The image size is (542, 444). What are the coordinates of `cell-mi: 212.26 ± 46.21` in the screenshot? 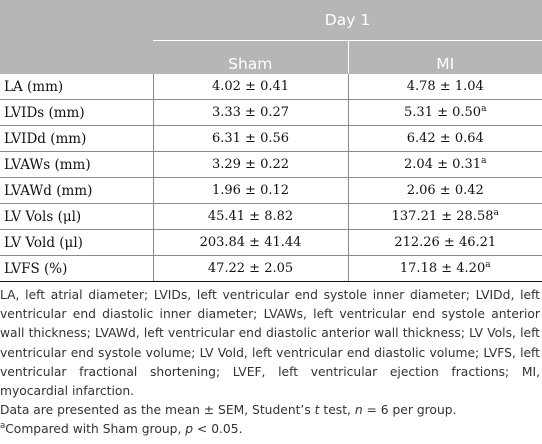 It's located at (445, 242).